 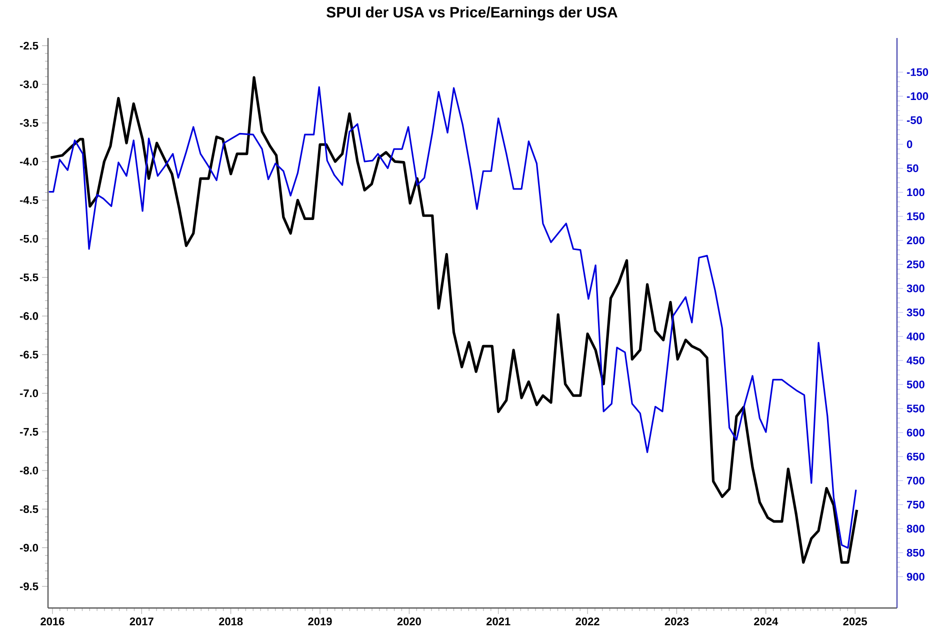 I want to click on y-tick-label: -7.0, so click(x=29, y=393).